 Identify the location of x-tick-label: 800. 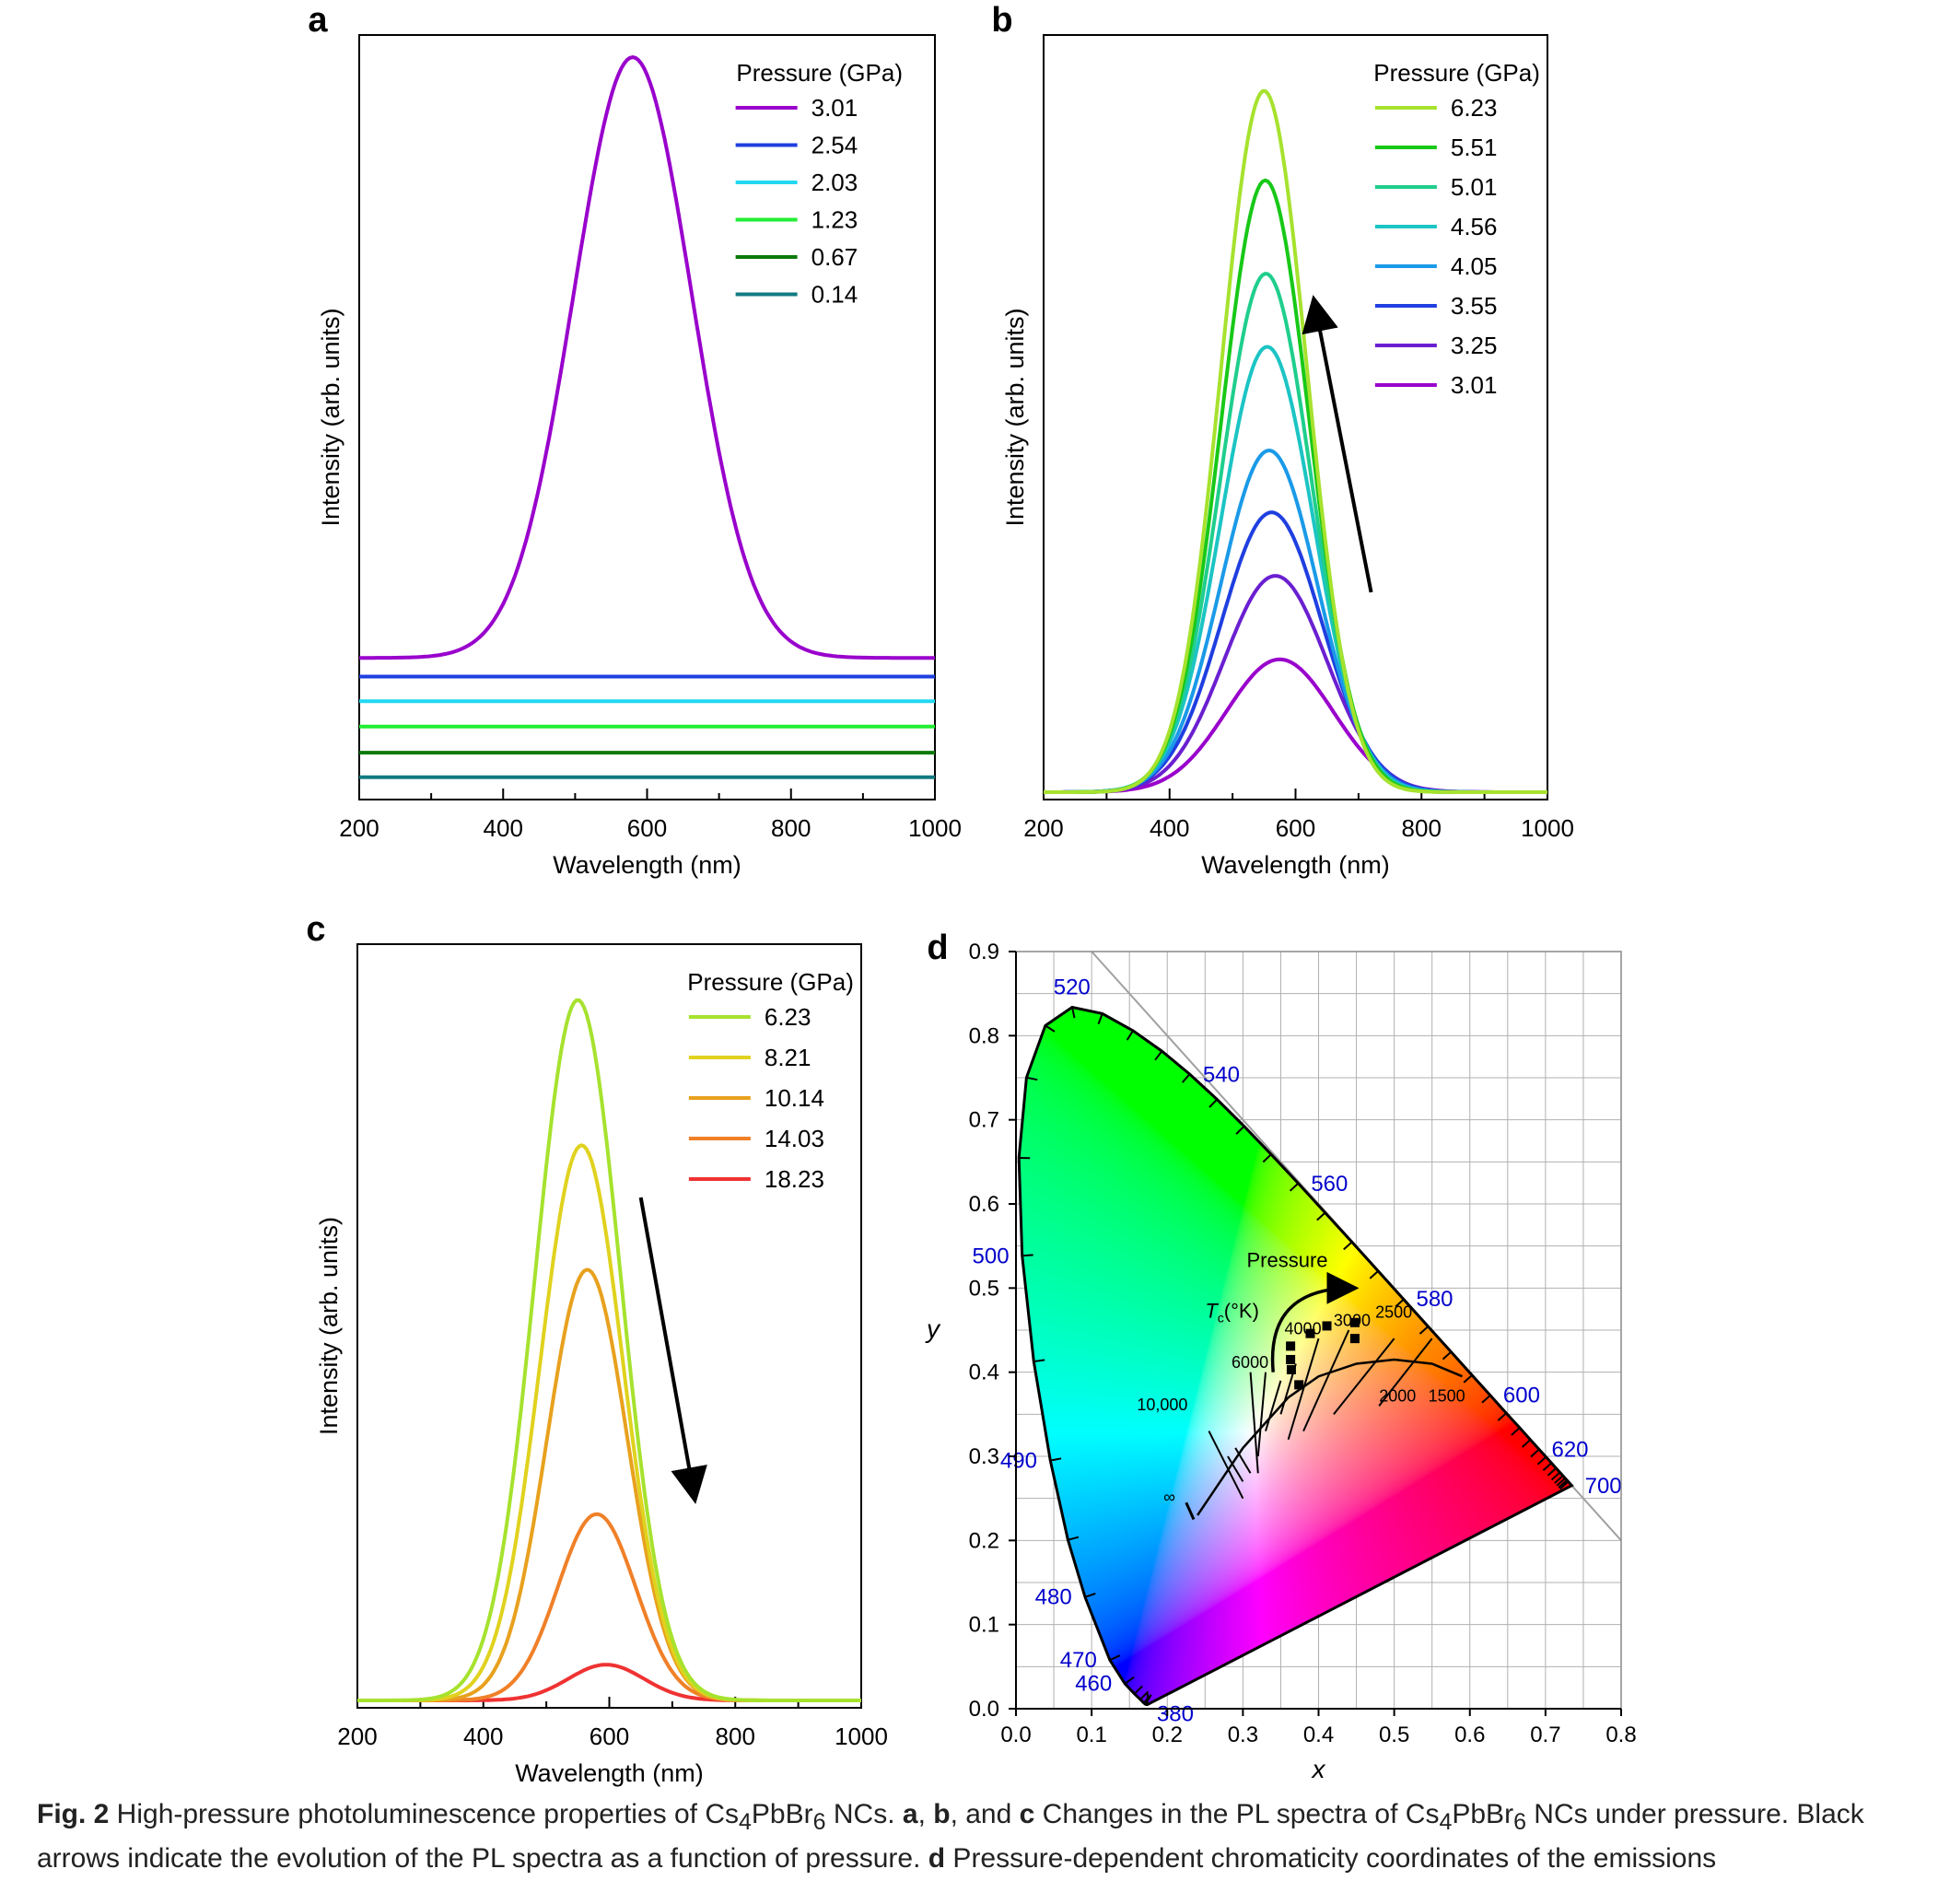
(735, 1736).